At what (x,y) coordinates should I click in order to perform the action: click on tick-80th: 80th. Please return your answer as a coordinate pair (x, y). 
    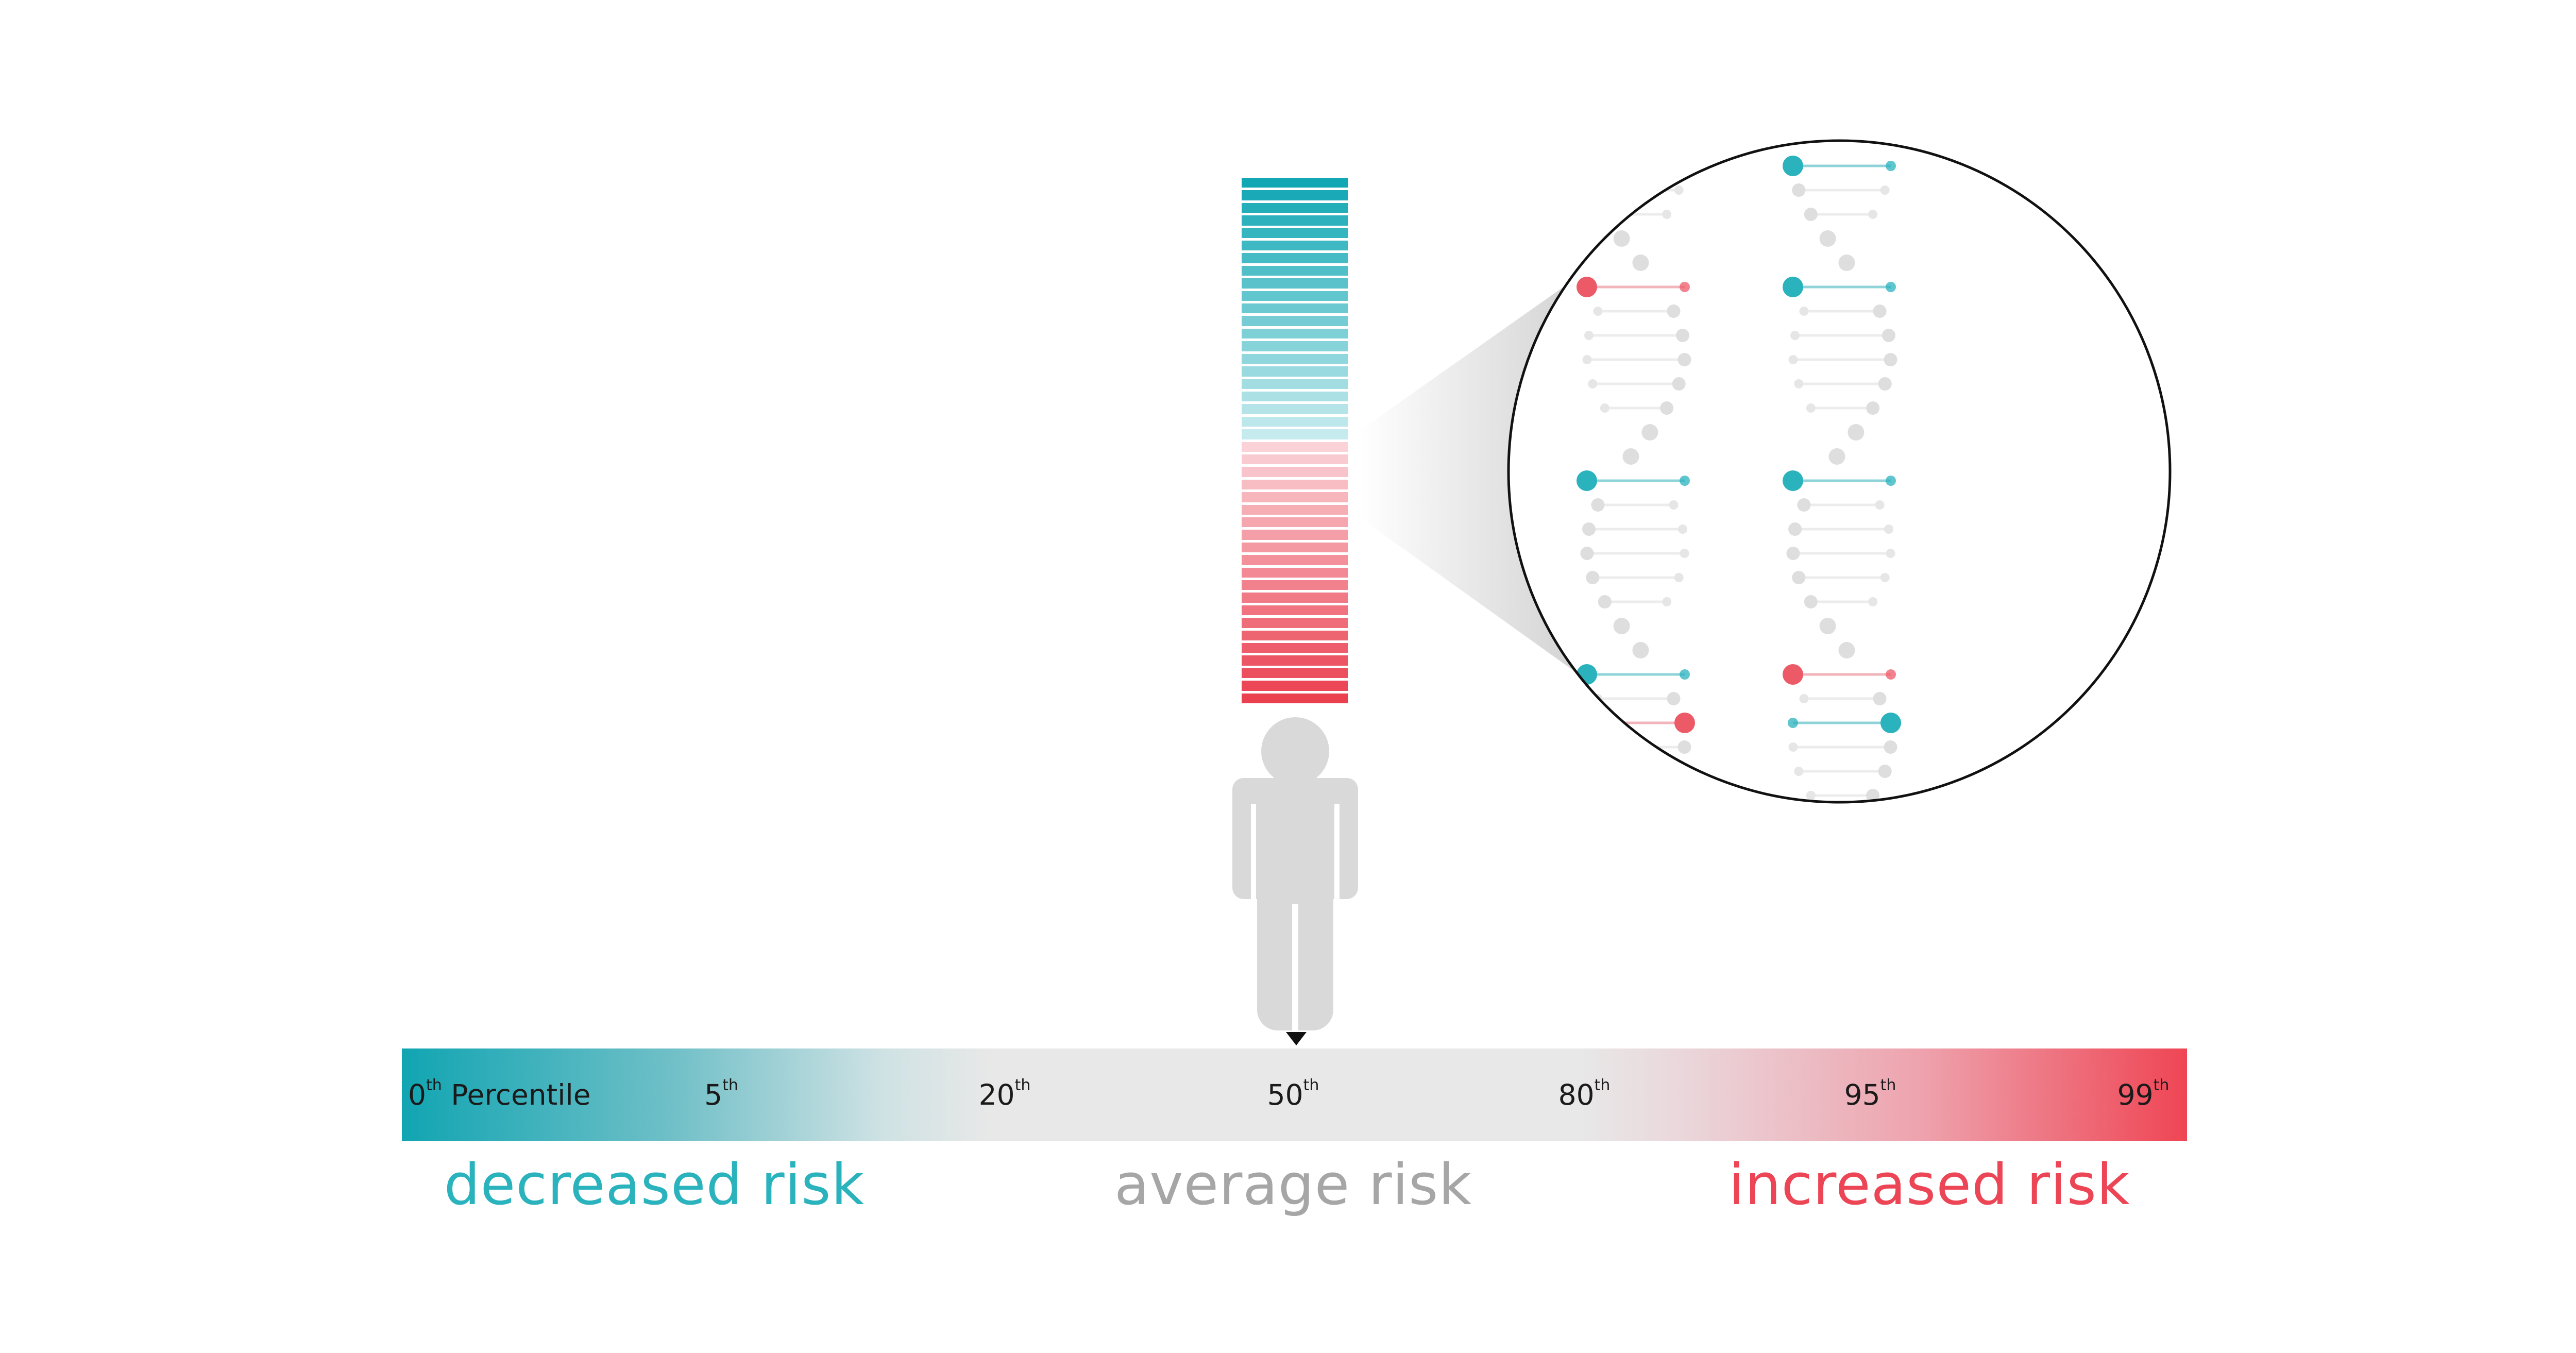
    Looking at the image, I should click on (1584, 1093).